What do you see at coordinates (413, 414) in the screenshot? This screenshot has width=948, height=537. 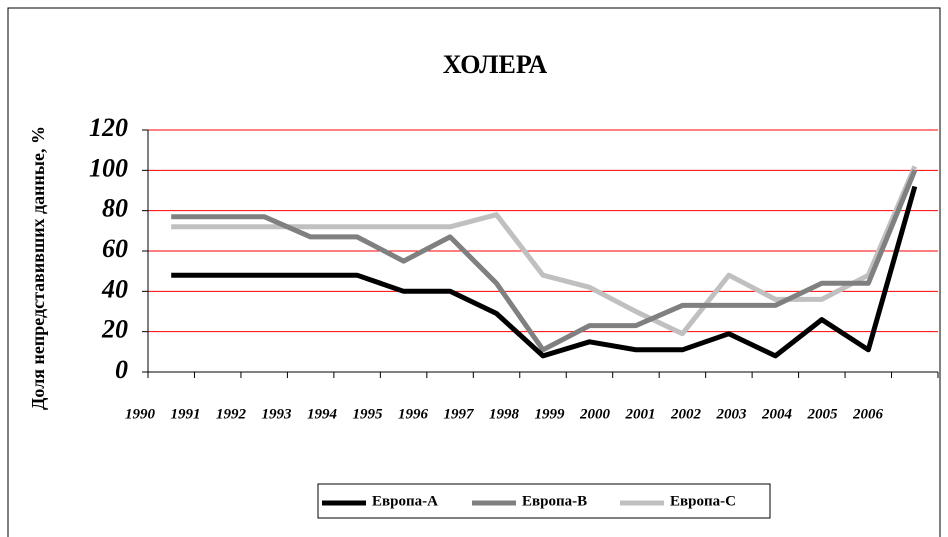 I see `x-tick-label: 1996` at bounding box center [413, 414].